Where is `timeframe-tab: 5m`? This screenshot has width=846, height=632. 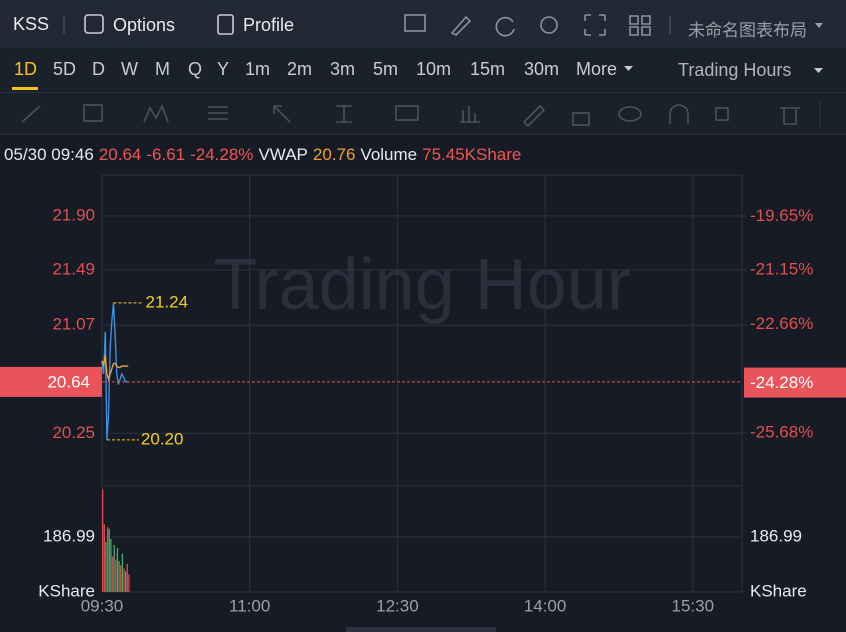
timeframe-tab: 5m is located at coordinates (386, 69).